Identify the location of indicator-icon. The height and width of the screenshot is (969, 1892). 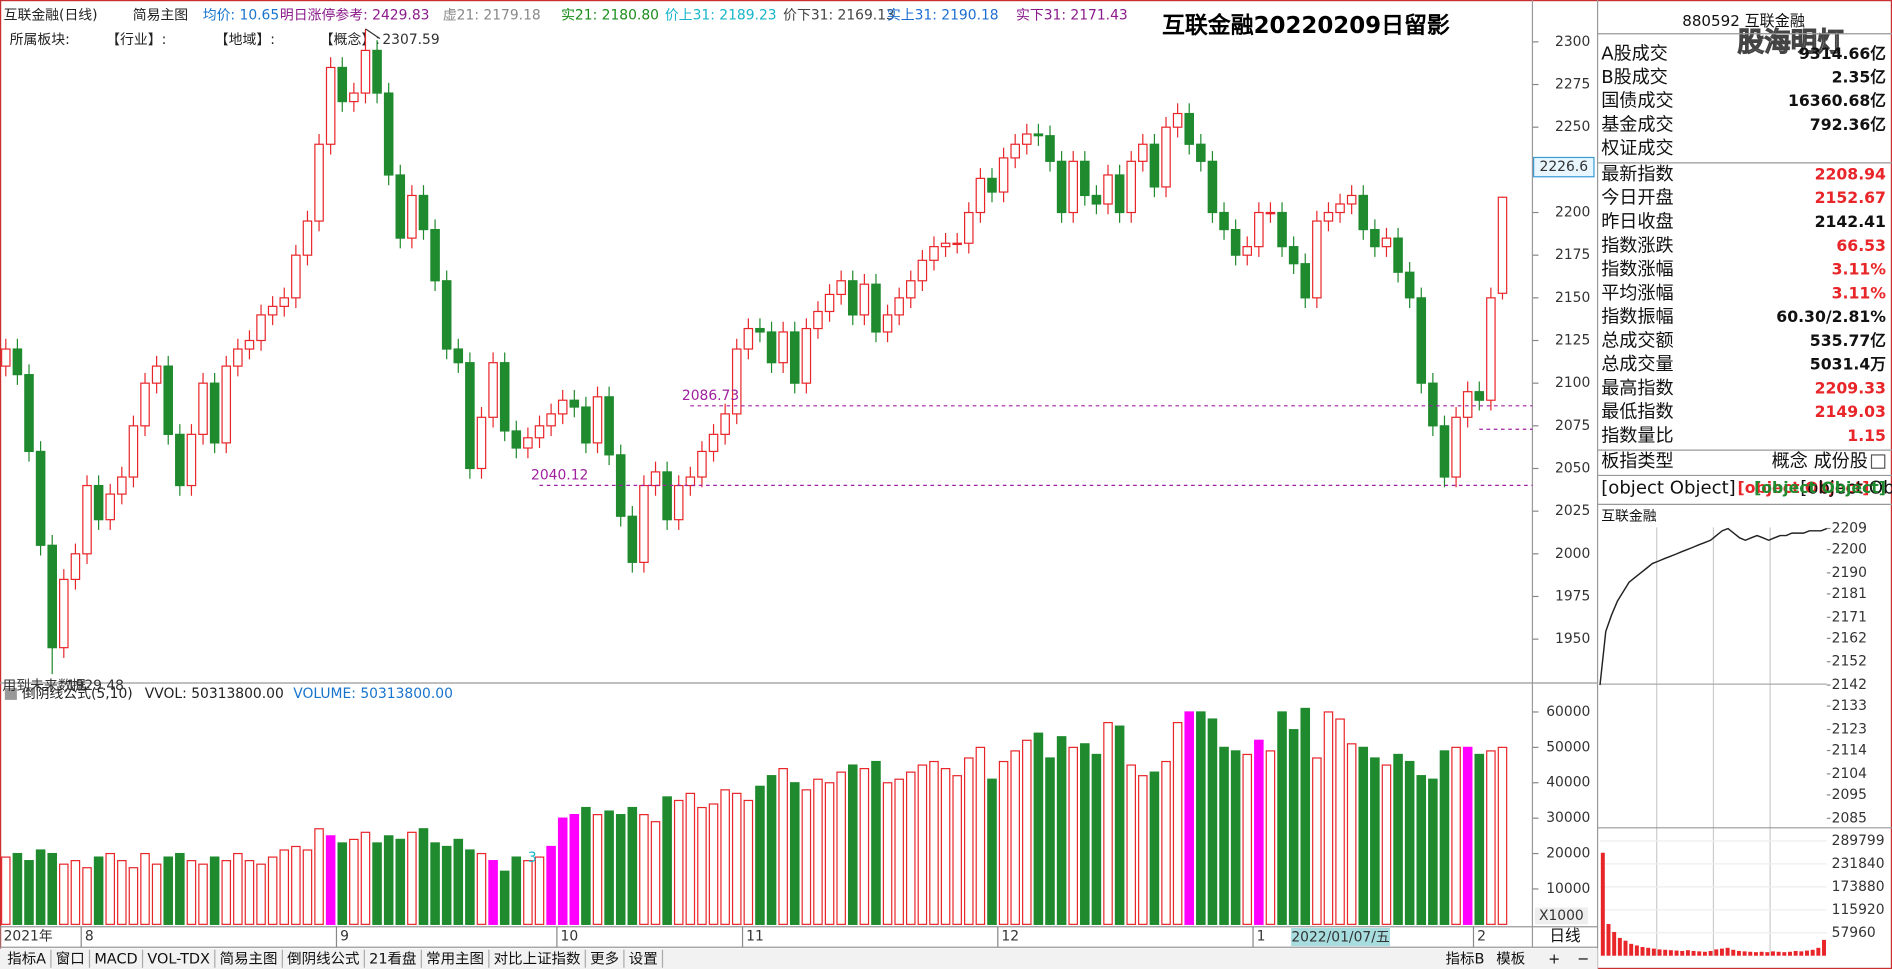
(10, 693).